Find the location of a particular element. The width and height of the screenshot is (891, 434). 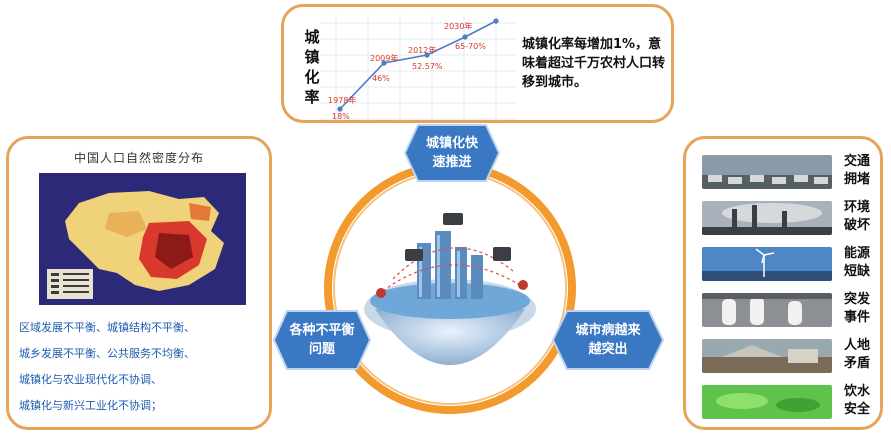

hexagon-urbanization-advance: 城镇化快速推进 is located at coordinates (452, 153).